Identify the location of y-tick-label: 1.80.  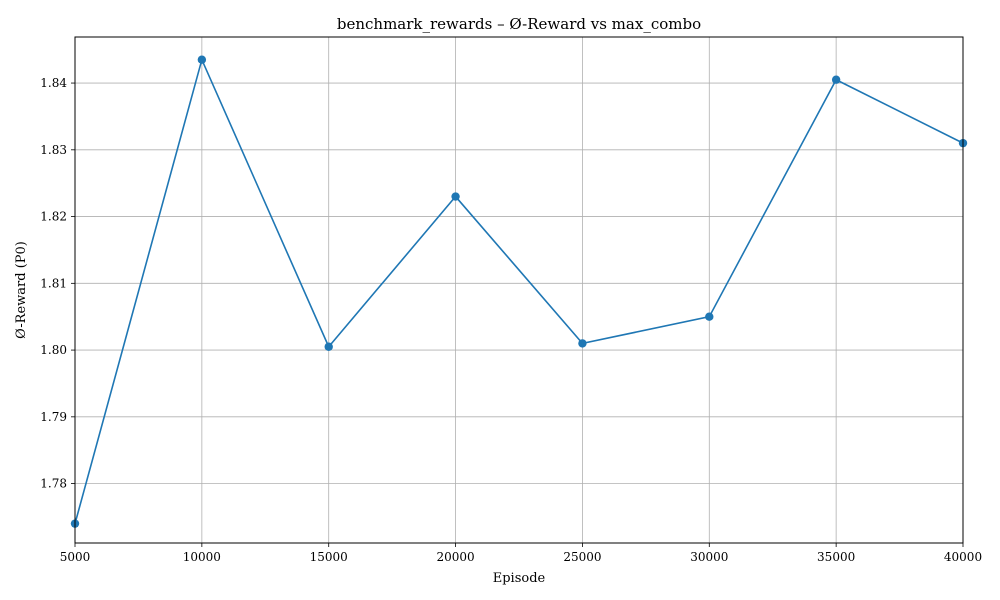
(53, 350).